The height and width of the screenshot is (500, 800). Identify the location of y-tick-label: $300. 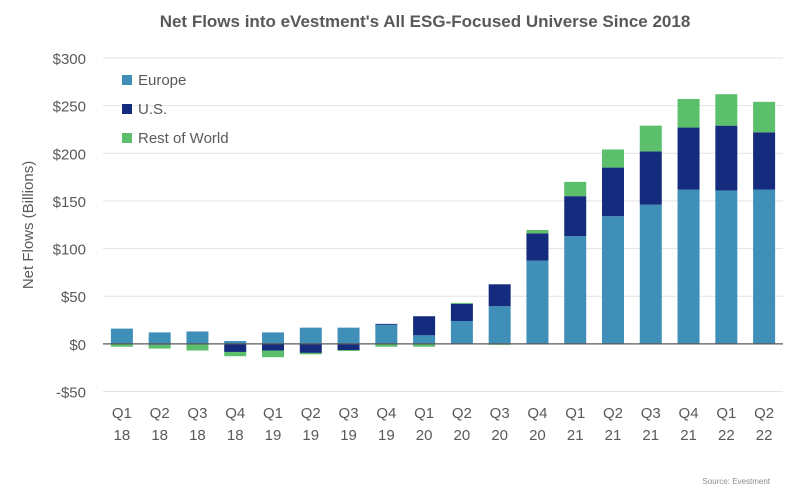
(69, 59).